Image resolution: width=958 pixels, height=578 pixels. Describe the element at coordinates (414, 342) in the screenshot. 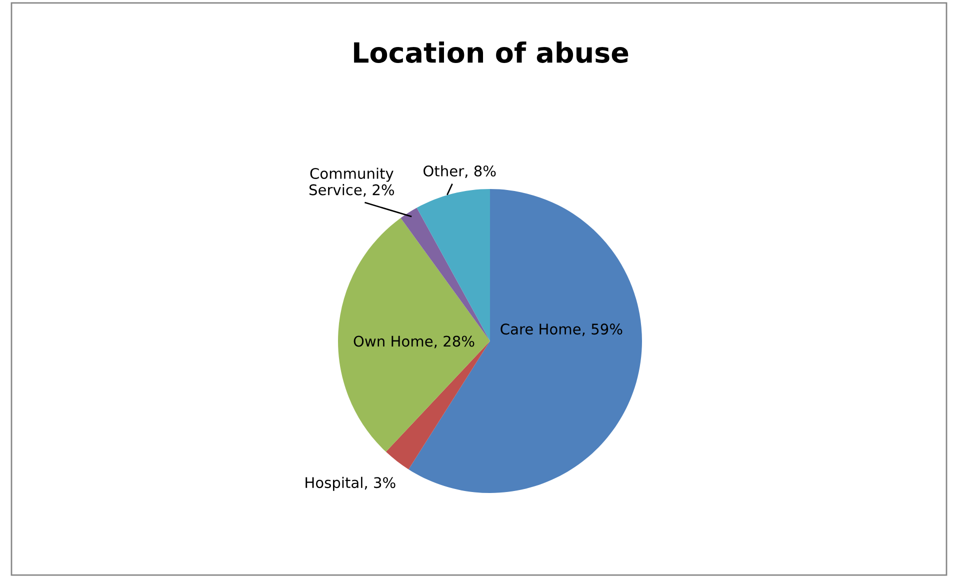

I see `slice-label: Own Home, 28%` at that location.